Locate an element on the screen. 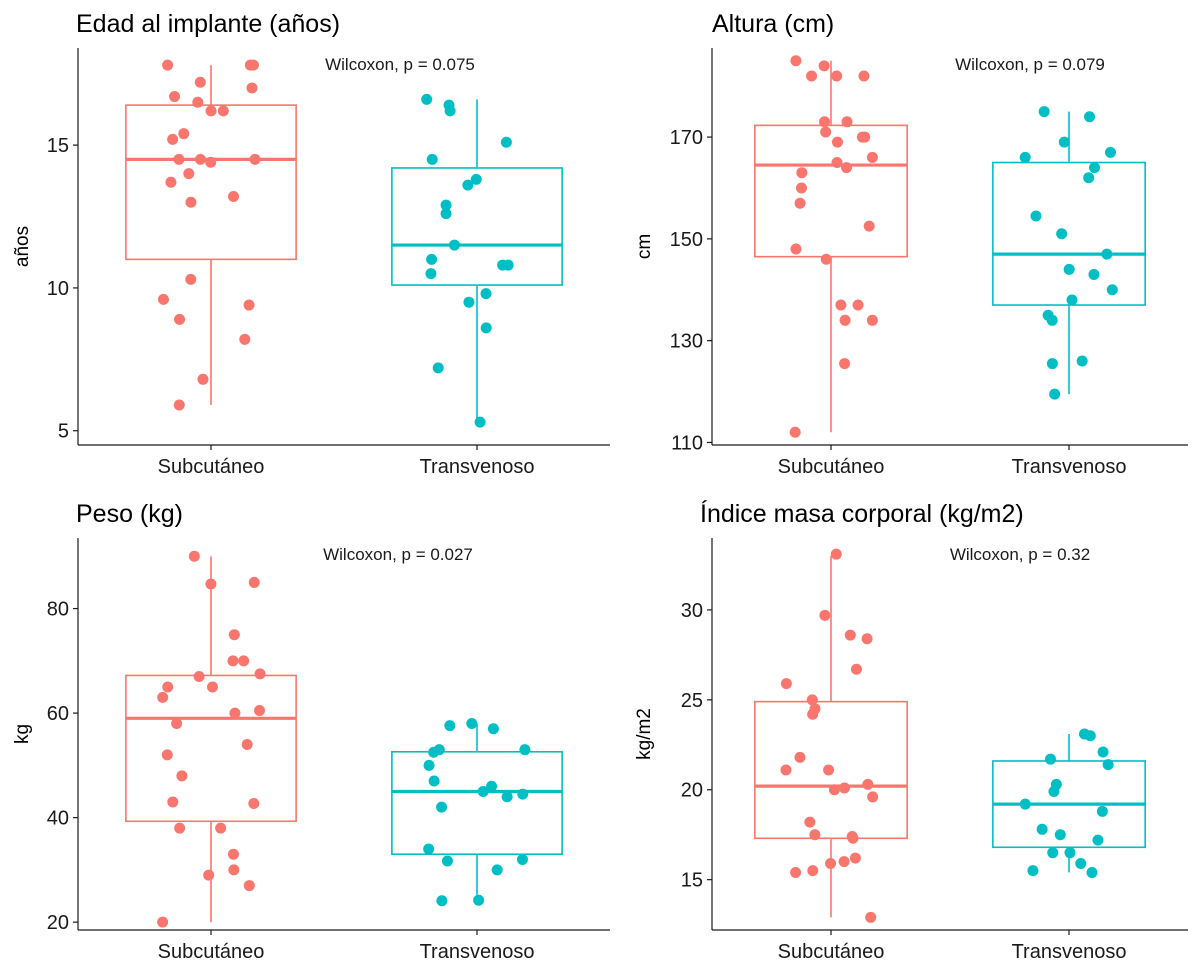  y-axis-title: kg/m2 is located at coordinates (644, 734).